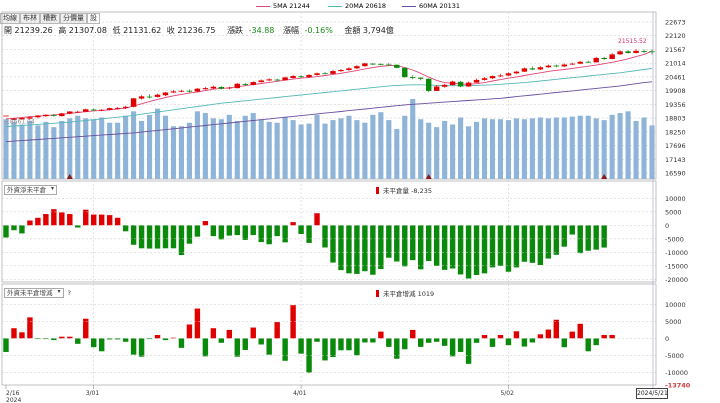  I want to click on tab-bollinger: 布林, so click(30, 18).